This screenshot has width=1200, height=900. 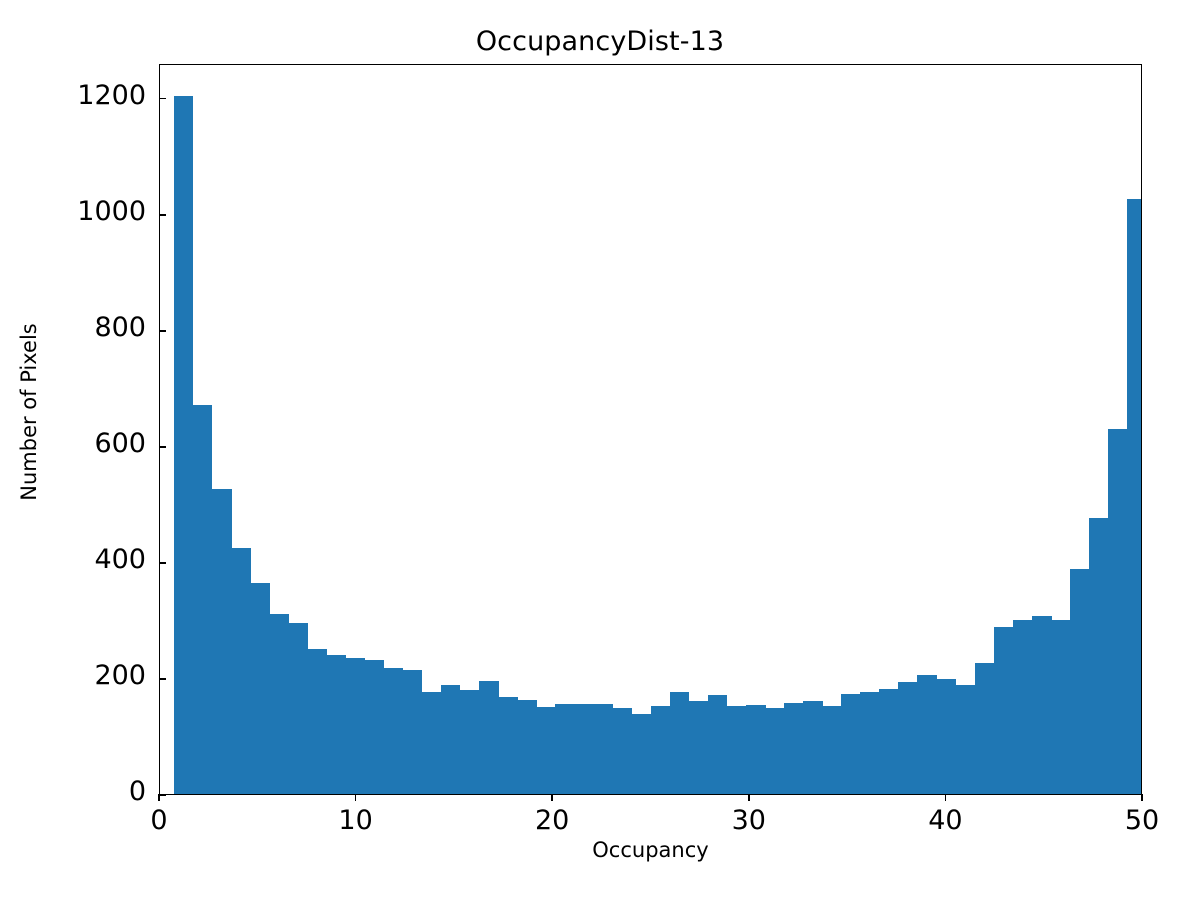 What do you see at coordinates (120, 559) in the screenshot?
I see `y-tick-label: 400` at bounding box center [120, 559].